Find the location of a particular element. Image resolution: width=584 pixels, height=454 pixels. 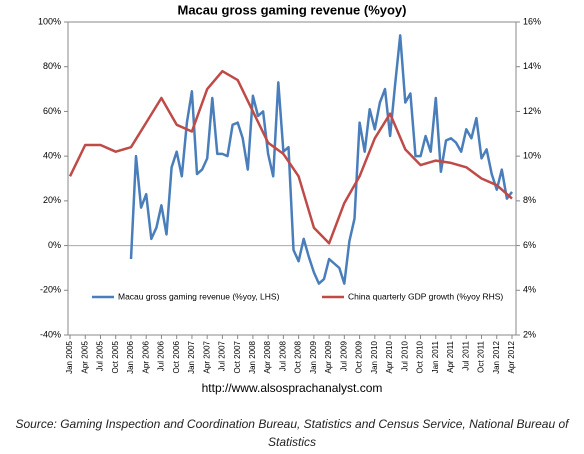

x-tick-label: Apr 2005 is located at coordinates (84, 356).